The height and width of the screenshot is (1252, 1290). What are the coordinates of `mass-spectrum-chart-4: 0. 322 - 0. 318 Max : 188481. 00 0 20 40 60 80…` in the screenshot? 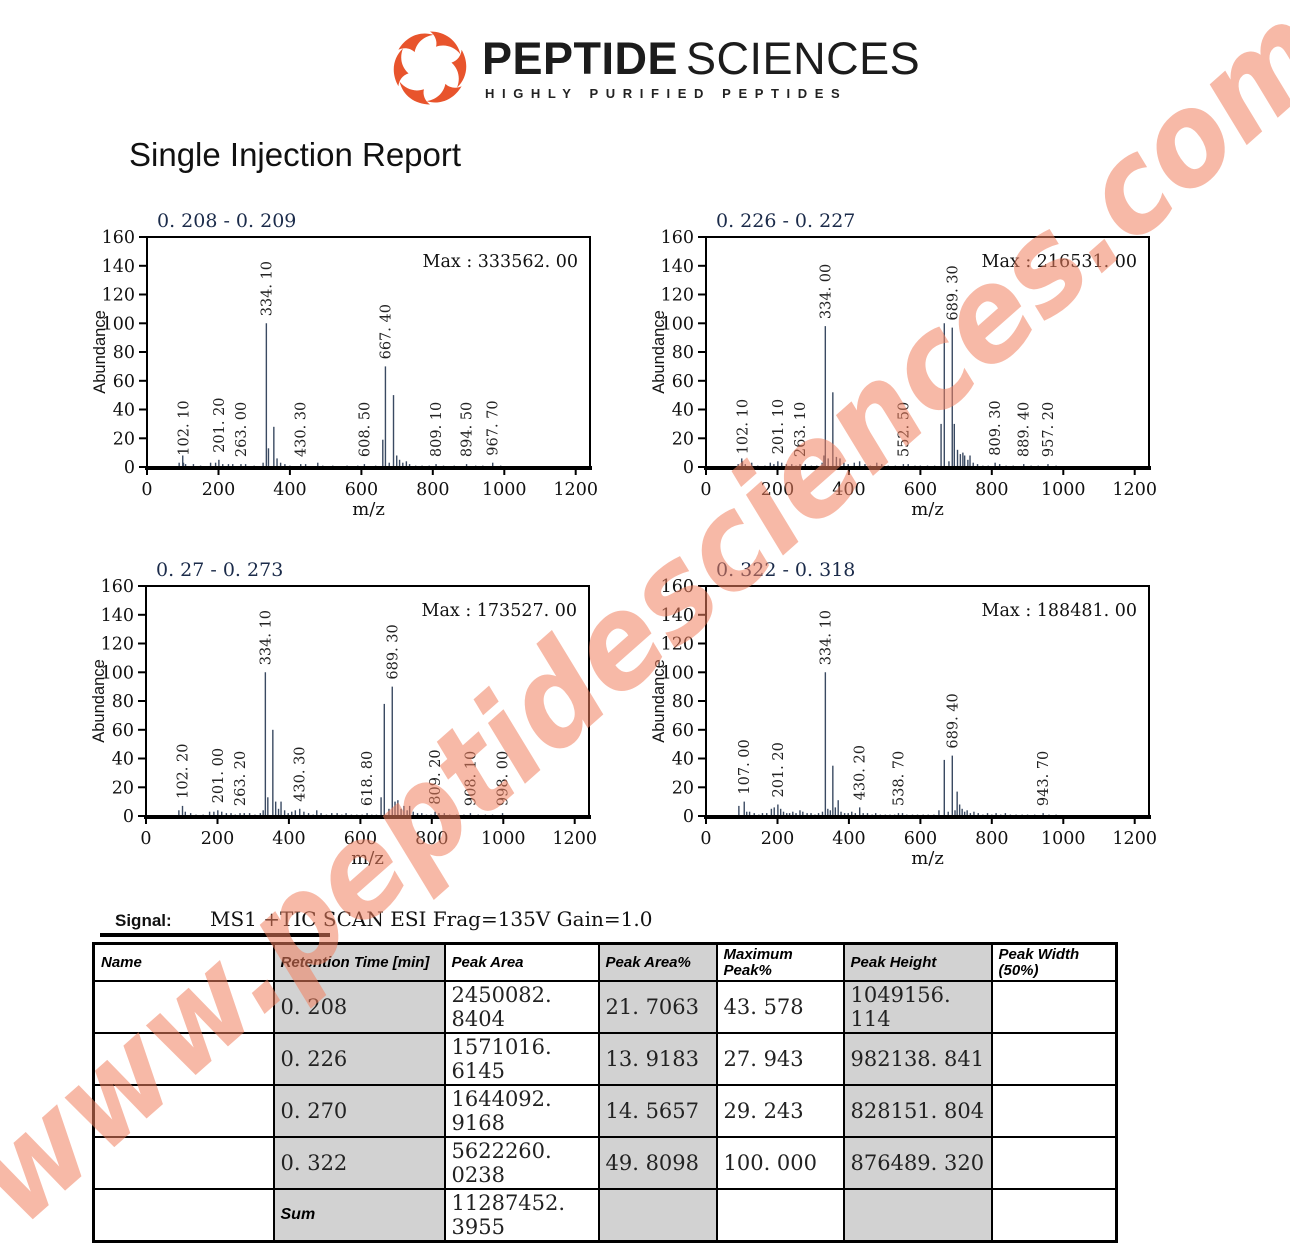 It's located at (903, 714).